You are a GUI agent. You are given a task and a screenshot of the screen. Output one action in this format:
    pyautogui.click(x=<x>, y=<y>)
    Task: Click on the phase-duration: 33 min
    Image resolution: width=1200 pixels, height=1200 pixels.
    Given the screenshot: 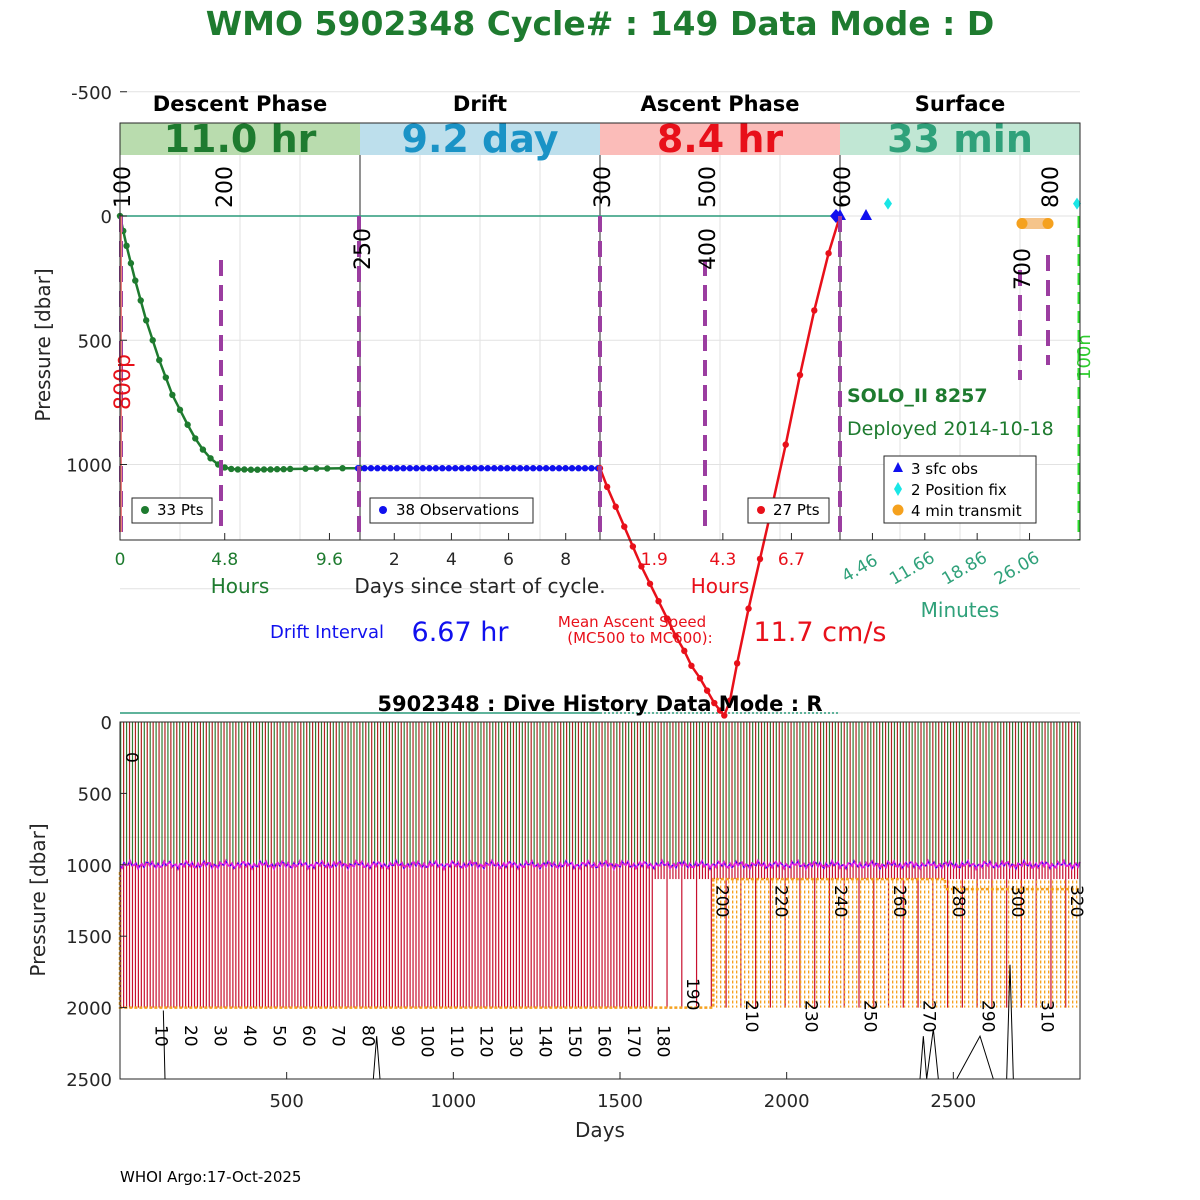 What is the action you would take?
    pyautogui.click(x=960, y=139)
    